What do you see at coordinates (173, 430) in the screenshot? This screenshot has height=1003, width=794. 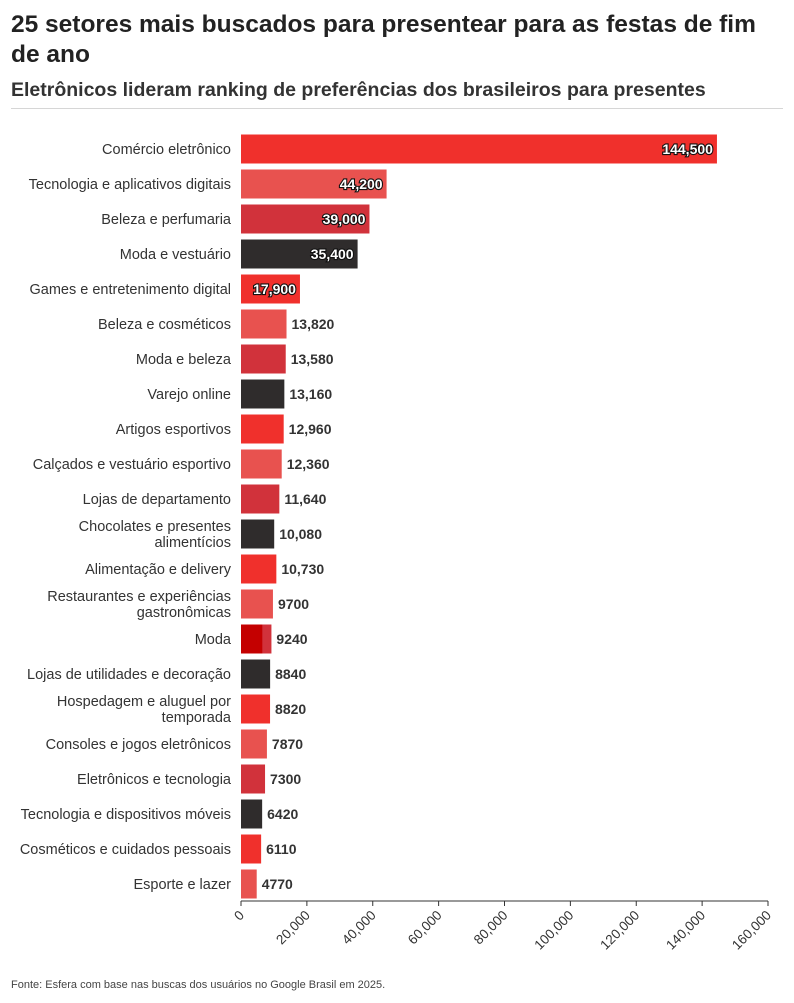 I see `category-label: Artigos esportivos` at bounding box center [173, 430].